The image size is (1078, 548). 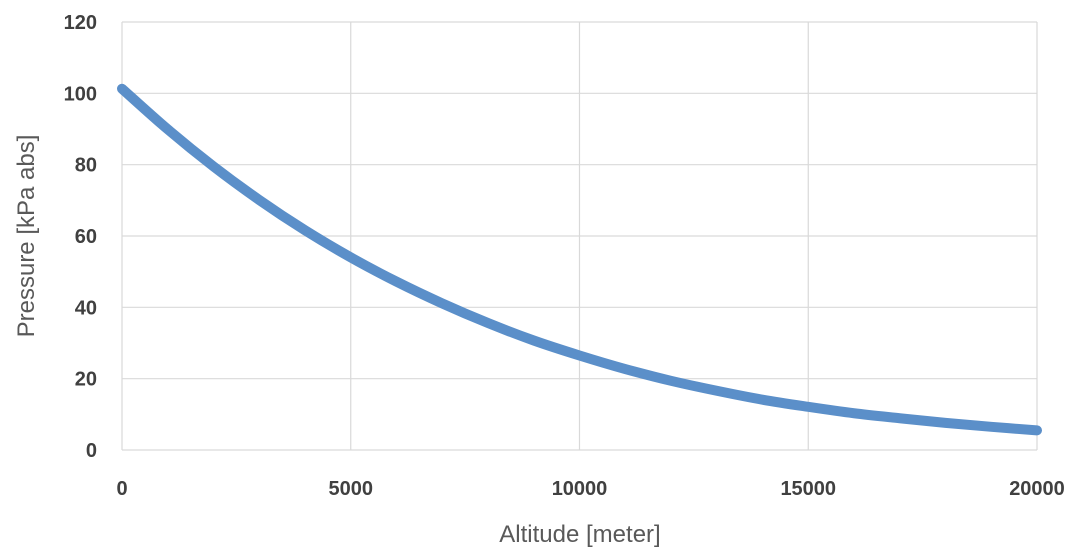 What do you see at coordinates (1037, 489) in the screenshot?
I see `x-tick-label: 20000` at bounding box center [1037, 489].